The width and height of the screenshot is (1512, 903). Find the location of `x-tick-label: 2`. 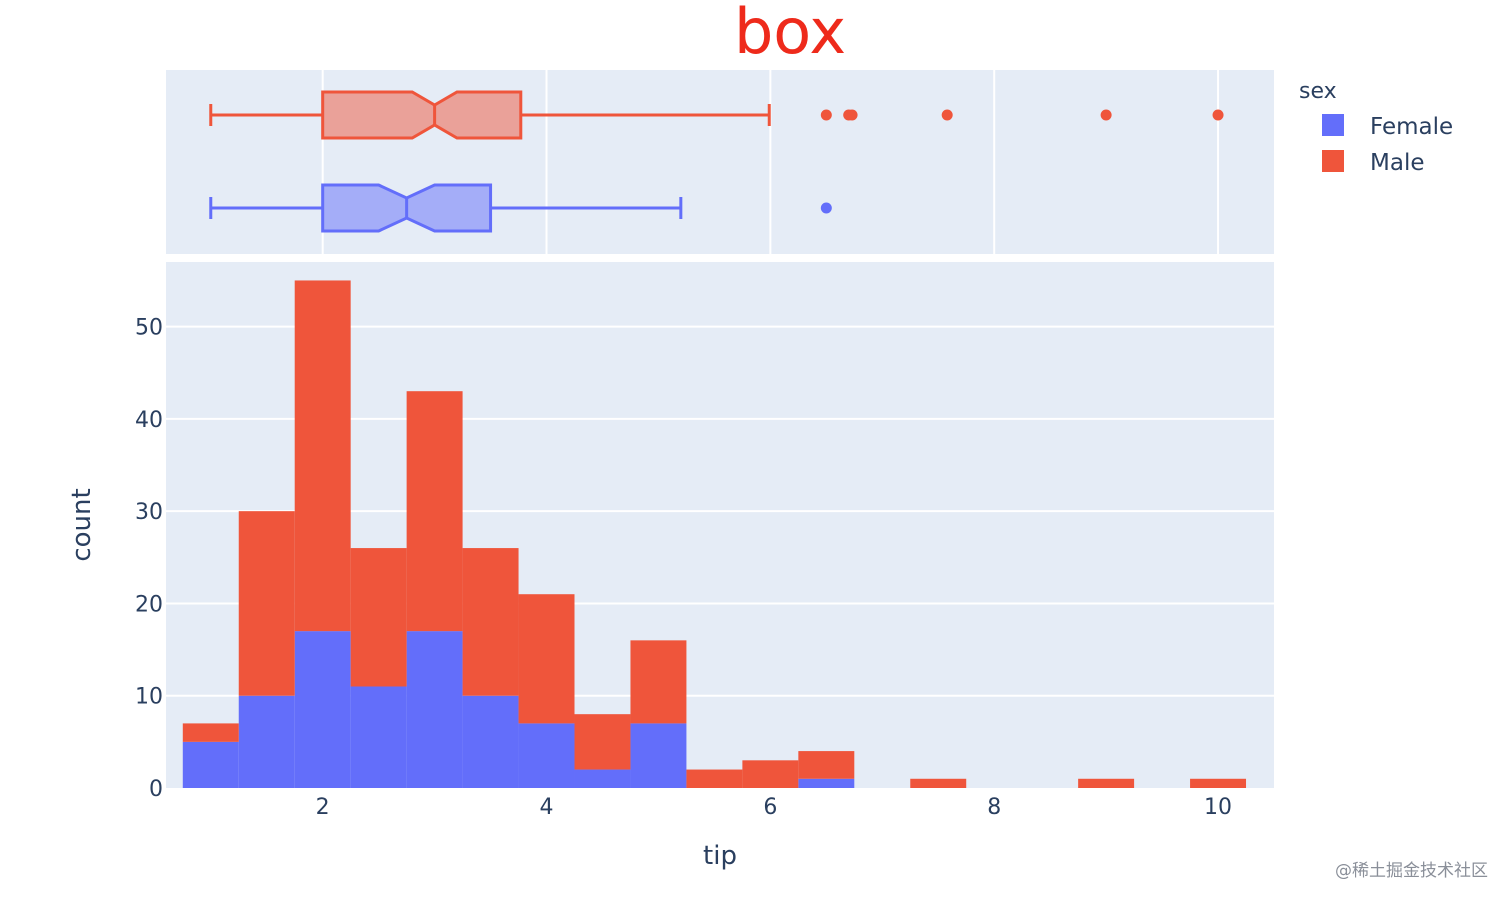

x-tick-label: 2 is located at coordinates (323, 807).